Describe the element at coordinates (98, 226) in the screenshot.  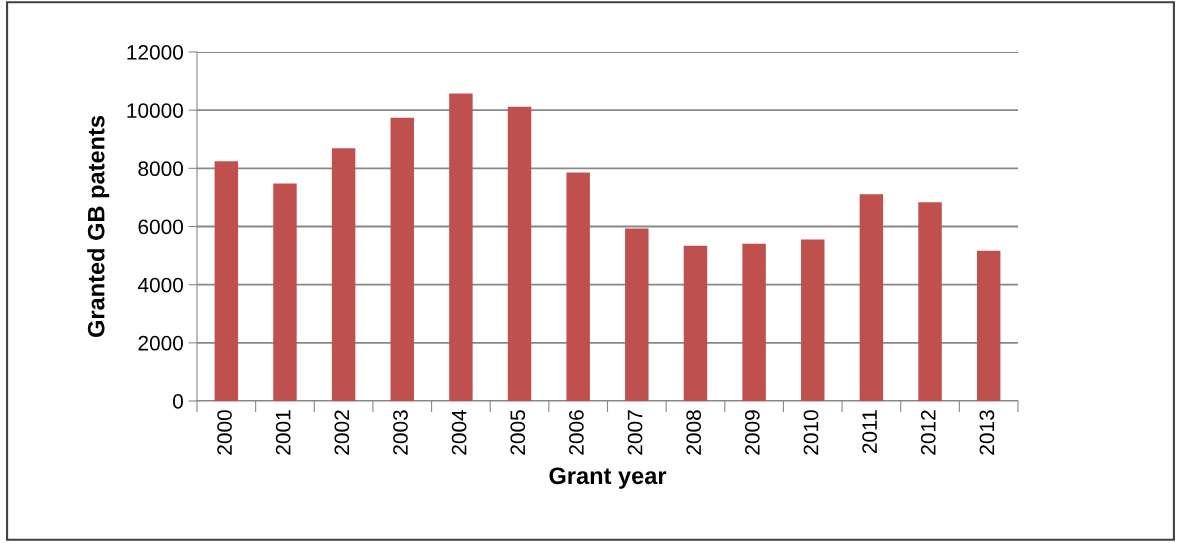
I see `y-axis-title: Granted GB patents` at that location.